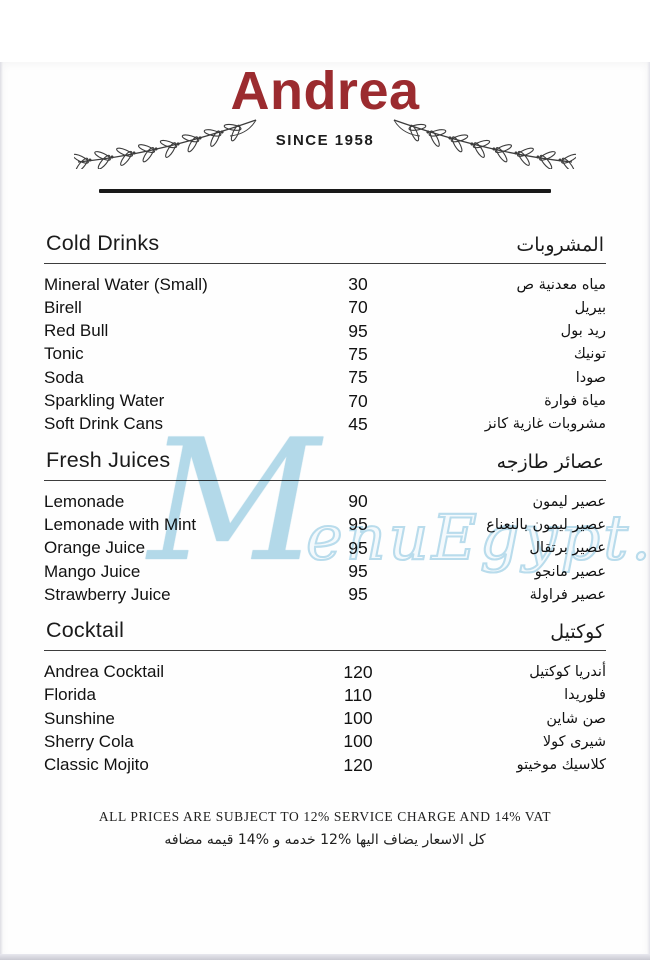 The image size is (650, 960). What do you see at coordinates (576, 718) in the screenshot?
I see `item-name-ar: صن شاين` at bounding box center [576, 718].